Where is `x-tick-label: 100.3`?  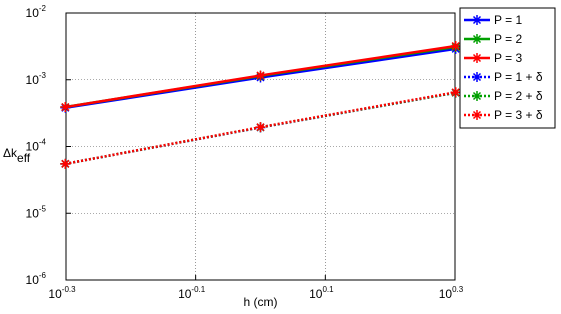 x-tick-label: 100.3 is located at coordinates (451, 293).